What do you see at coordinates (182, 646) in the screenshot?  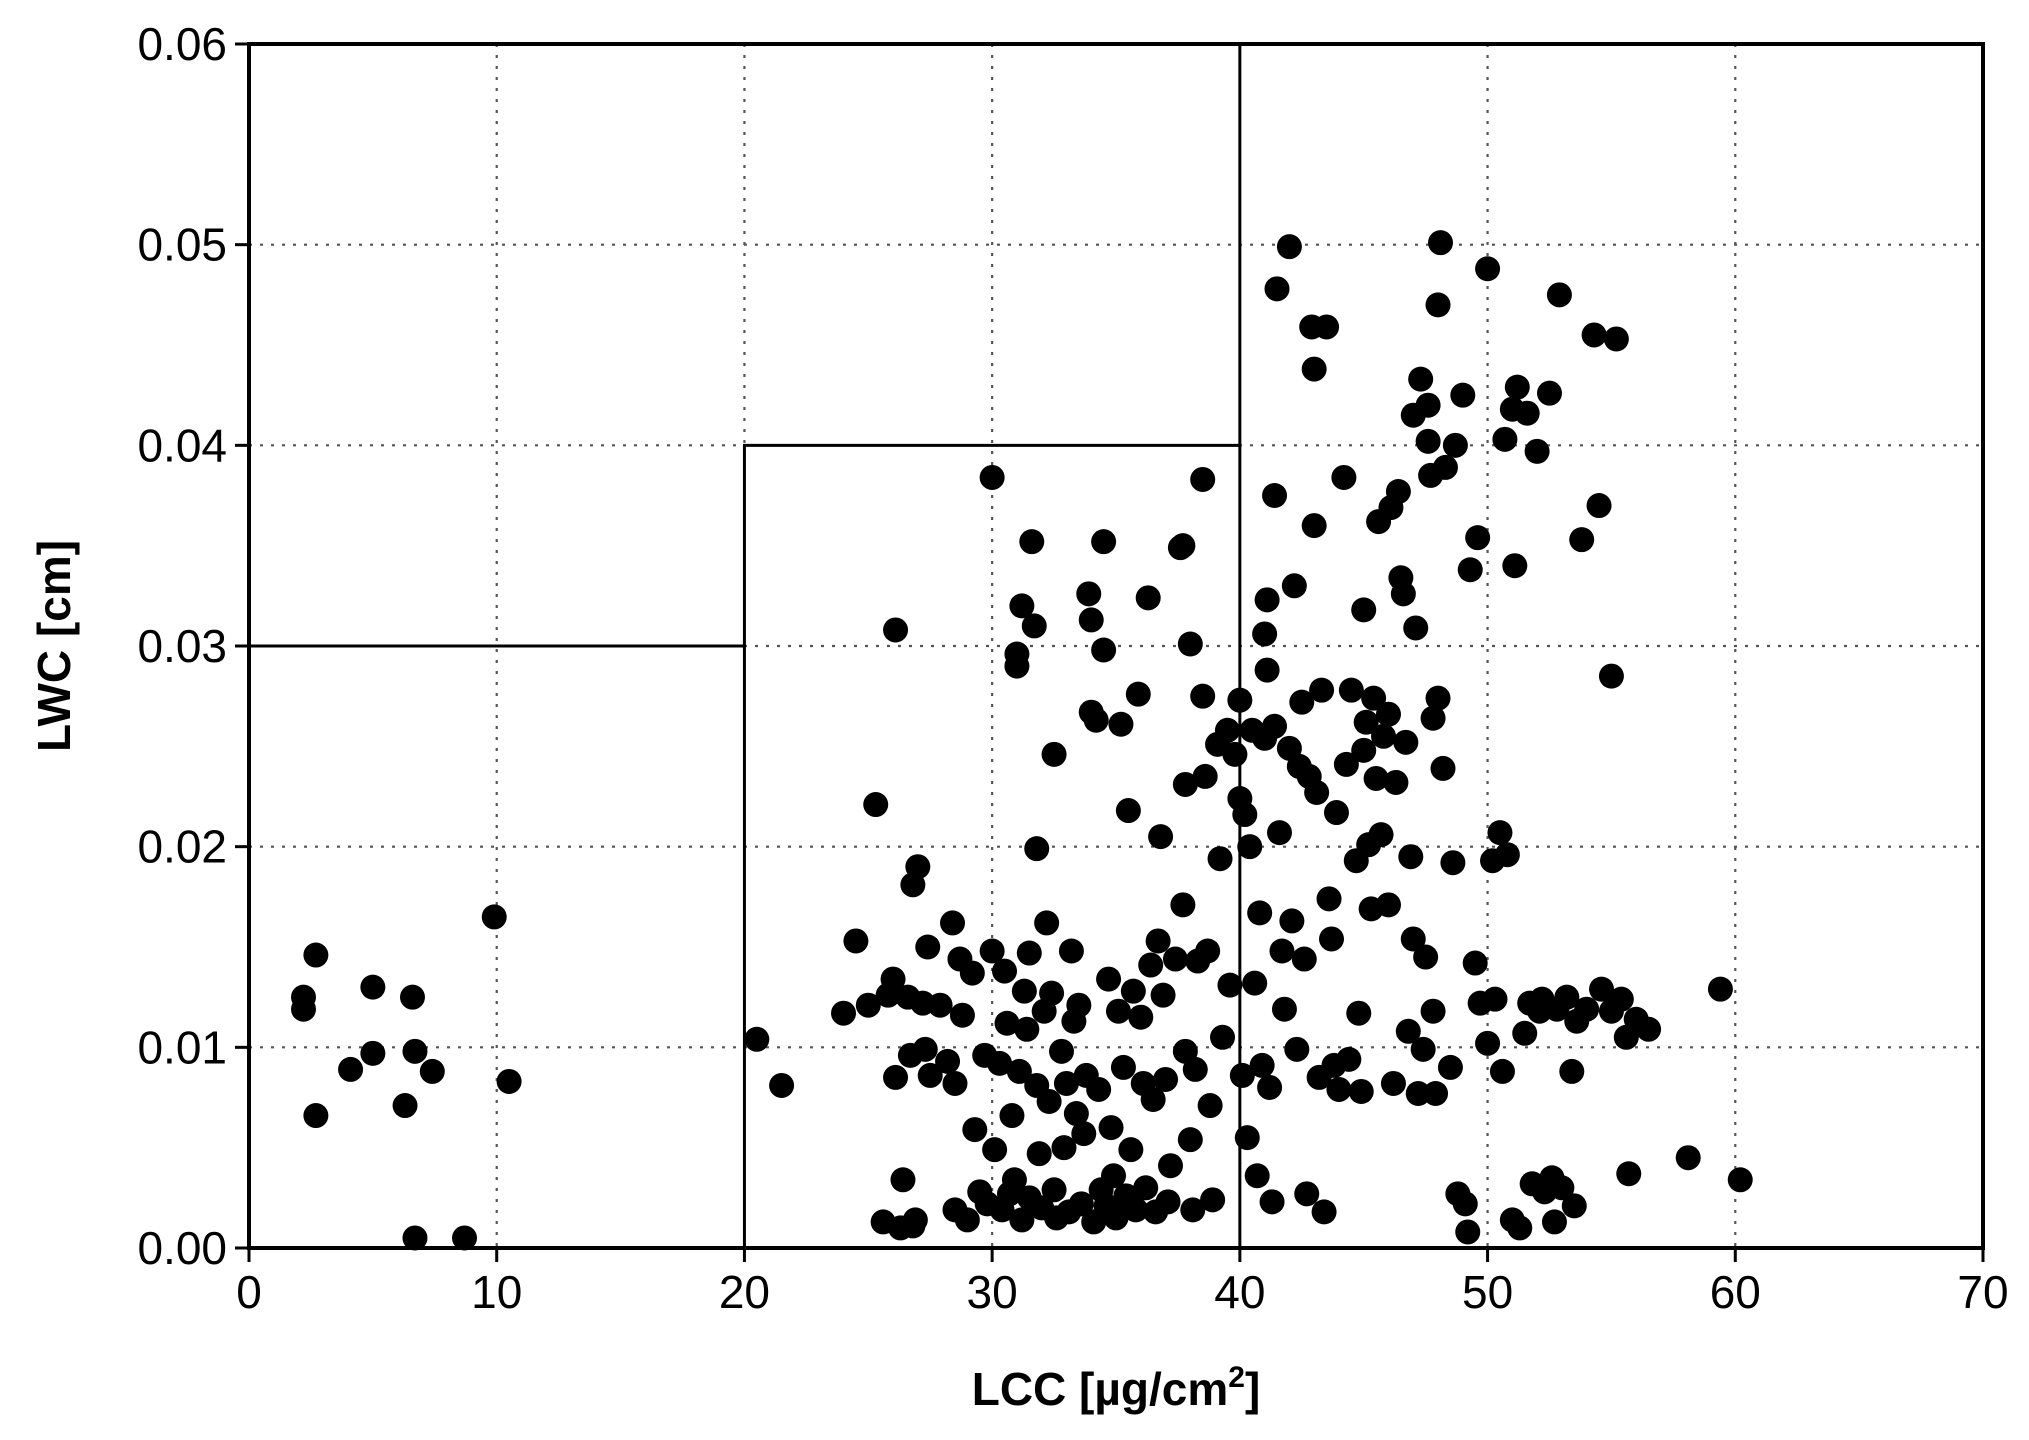 I see `y-tick-labels: 0.00 0.01 0.02 0.03 0.04 0.05 0.06` at bounding box center [182, 646].